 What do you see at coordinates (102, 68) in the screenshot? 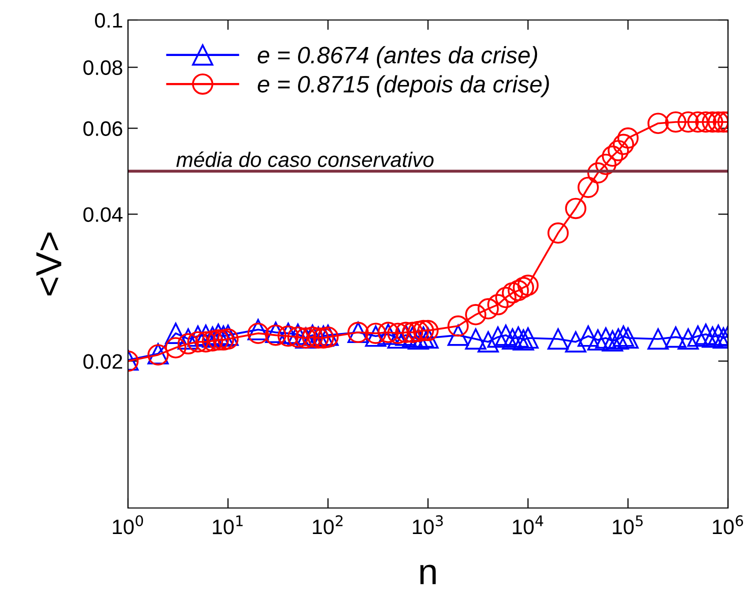
I see `y-tick-label: 0.08` at bounding box center [102, 68].